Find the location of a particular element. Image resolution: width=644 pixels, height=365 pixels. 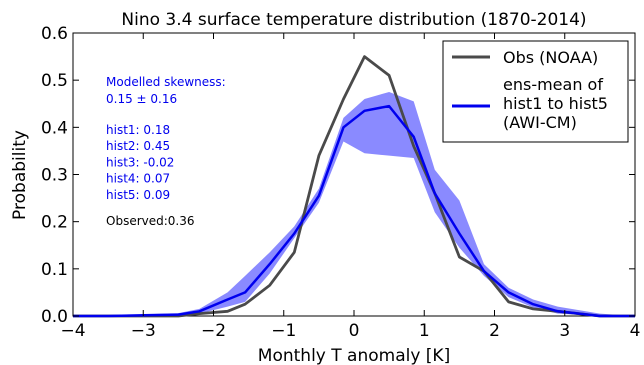

x-tick-label: −4 is located at coordinates (72, 331).